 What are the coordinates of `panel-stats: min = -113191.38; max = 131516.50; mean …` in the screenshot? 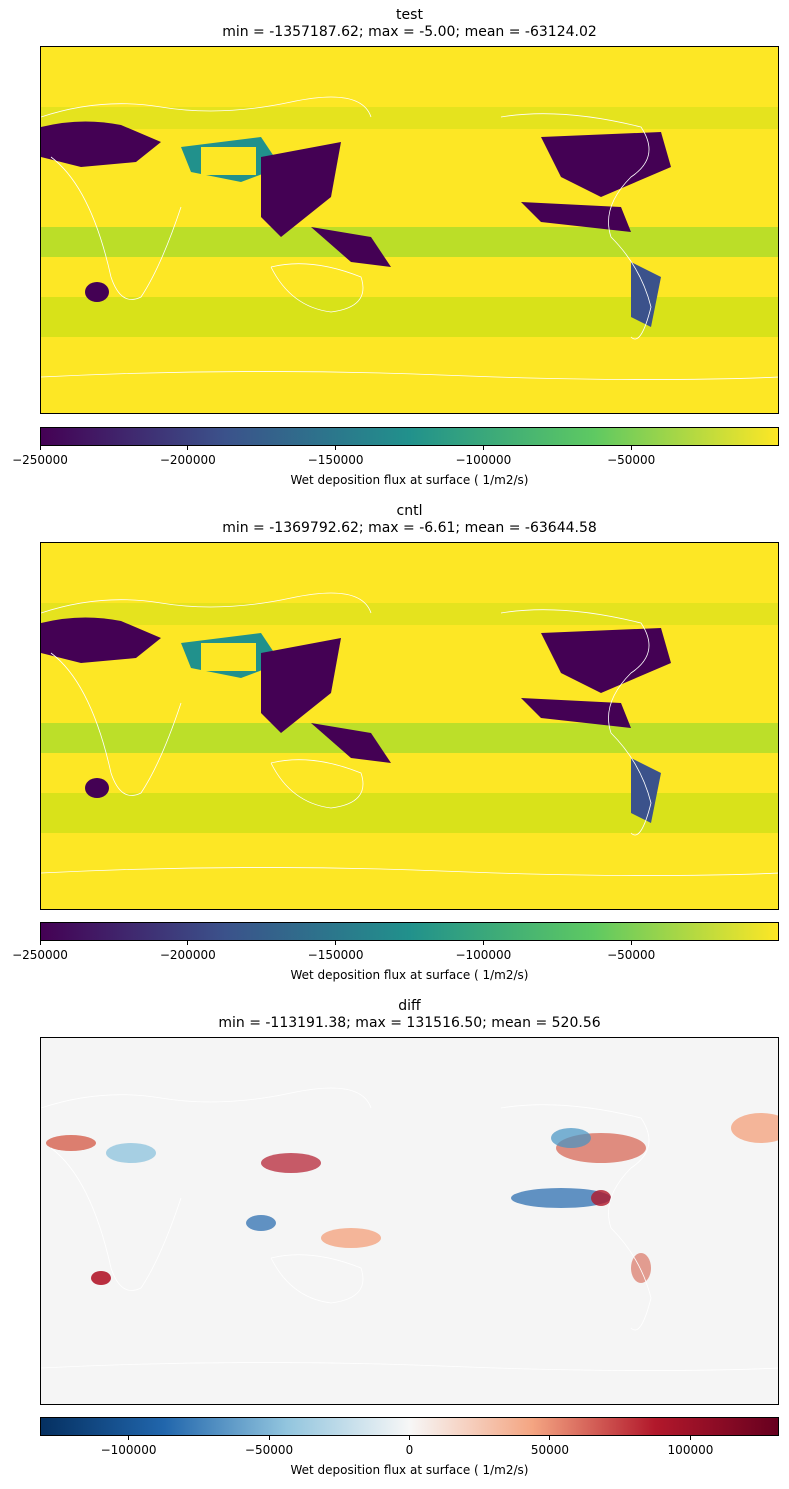 It's located at (409, 1023).